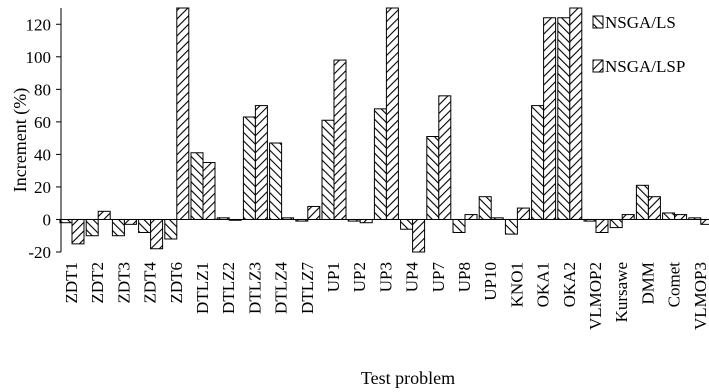  Describe the element at coordinates (638, 44) in the screenshot. I see `legend: NSGA/LS NSGA/LSP` at that location.